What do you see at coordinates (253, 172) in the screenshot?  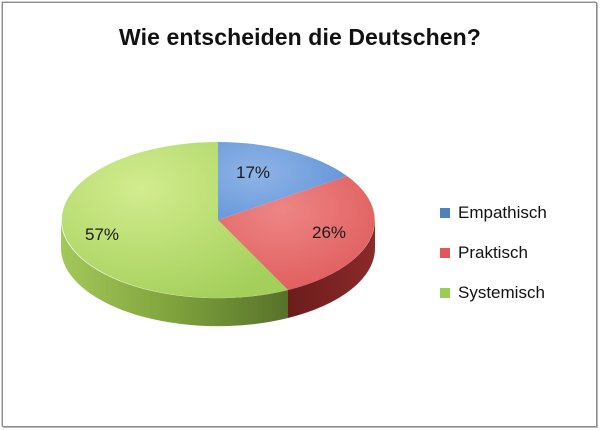 I see `slice-label-empathisch: 17%` at bounding box center [253, 172].